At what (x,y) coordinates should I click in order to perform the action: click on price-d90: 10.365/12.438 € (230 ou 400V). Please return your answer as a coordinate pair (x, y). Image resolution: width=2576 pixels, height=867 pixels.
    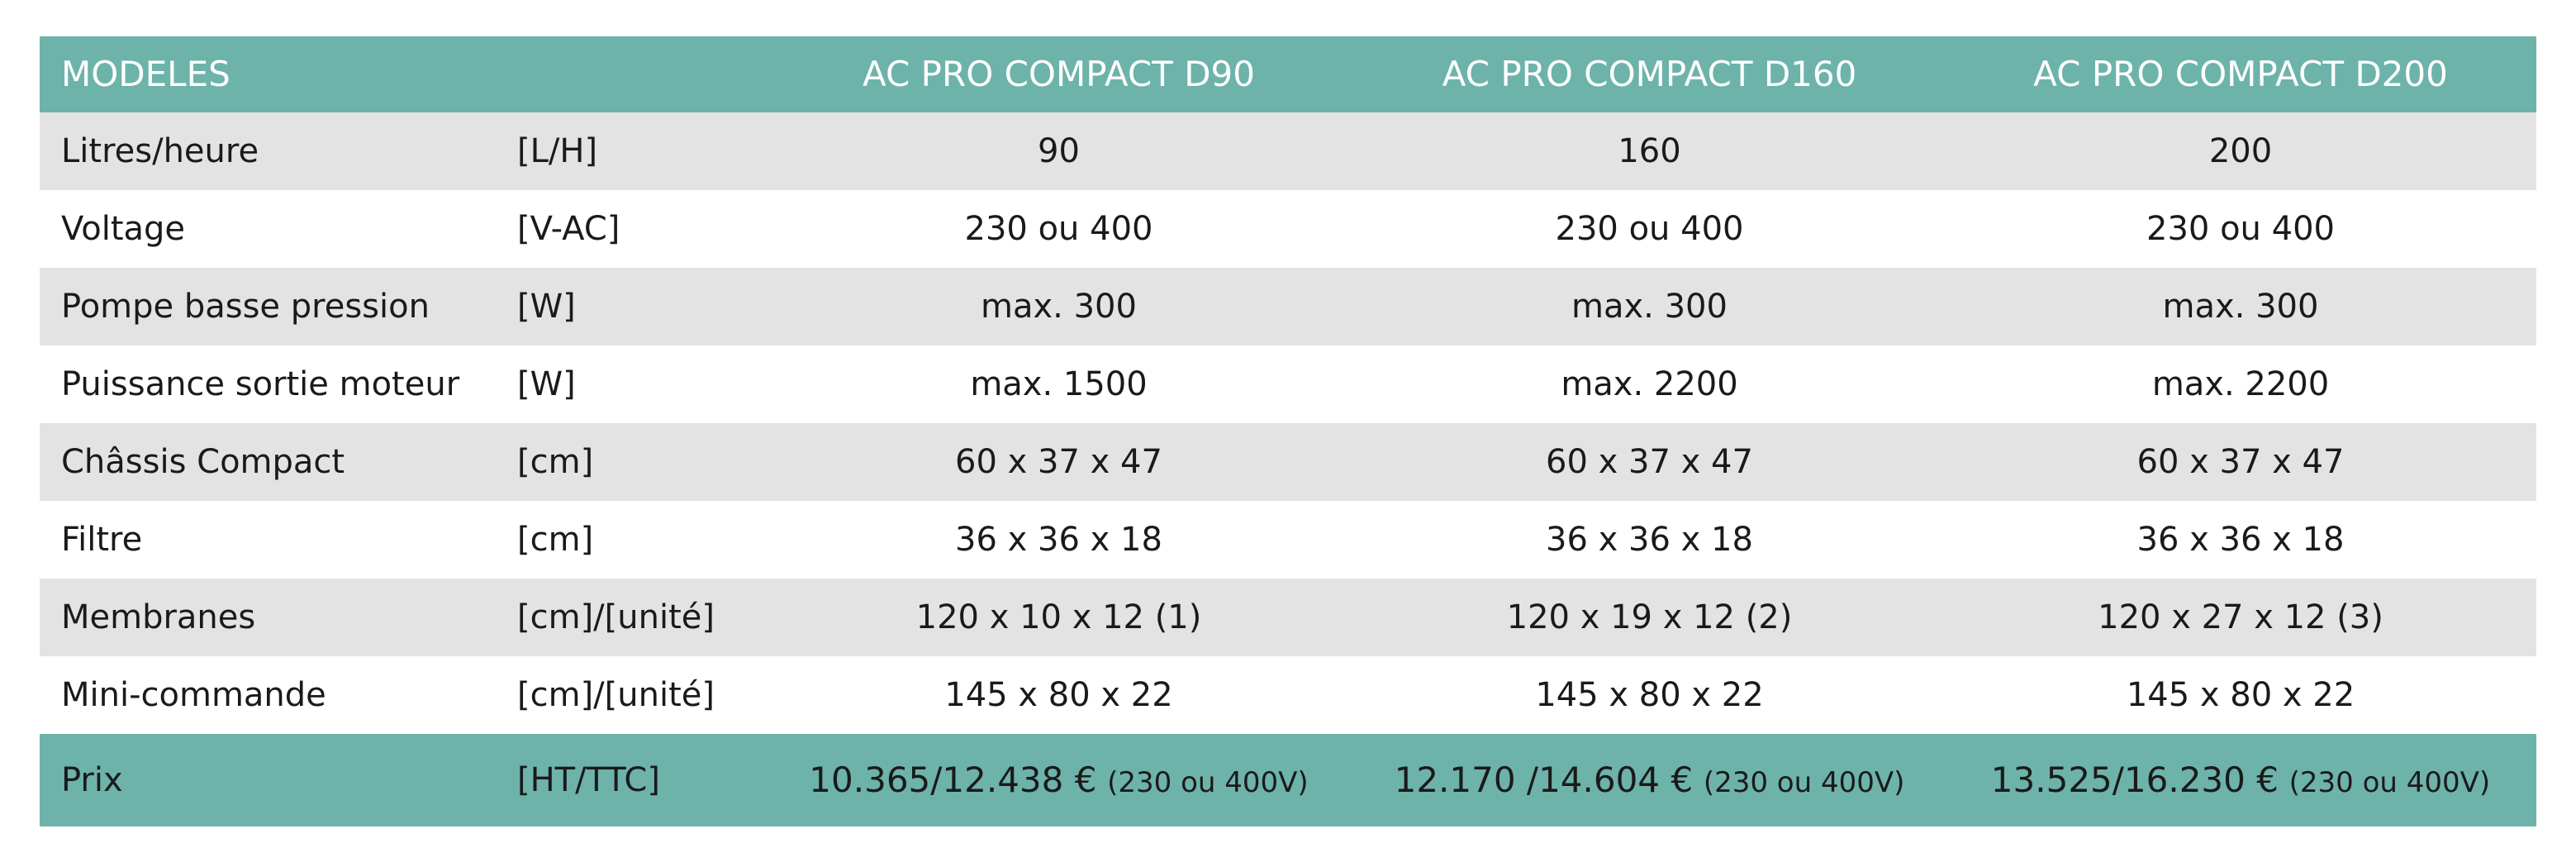
    Looking at the image, I should click on (1058, 780).